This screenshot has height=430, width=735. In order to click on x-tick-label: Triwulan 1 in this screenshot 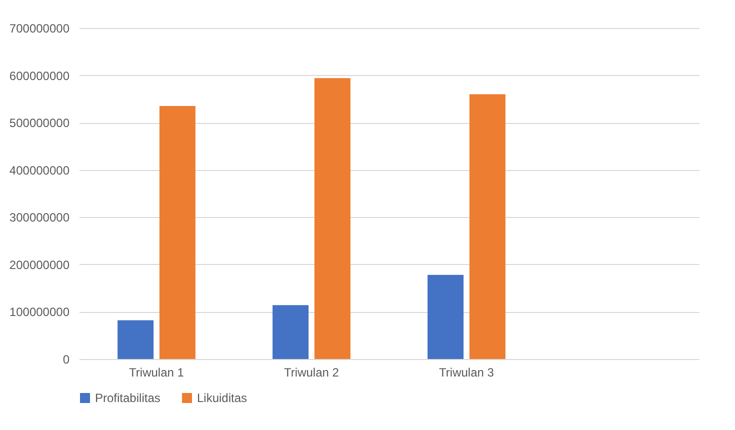, I will do `click(156, 373)`.